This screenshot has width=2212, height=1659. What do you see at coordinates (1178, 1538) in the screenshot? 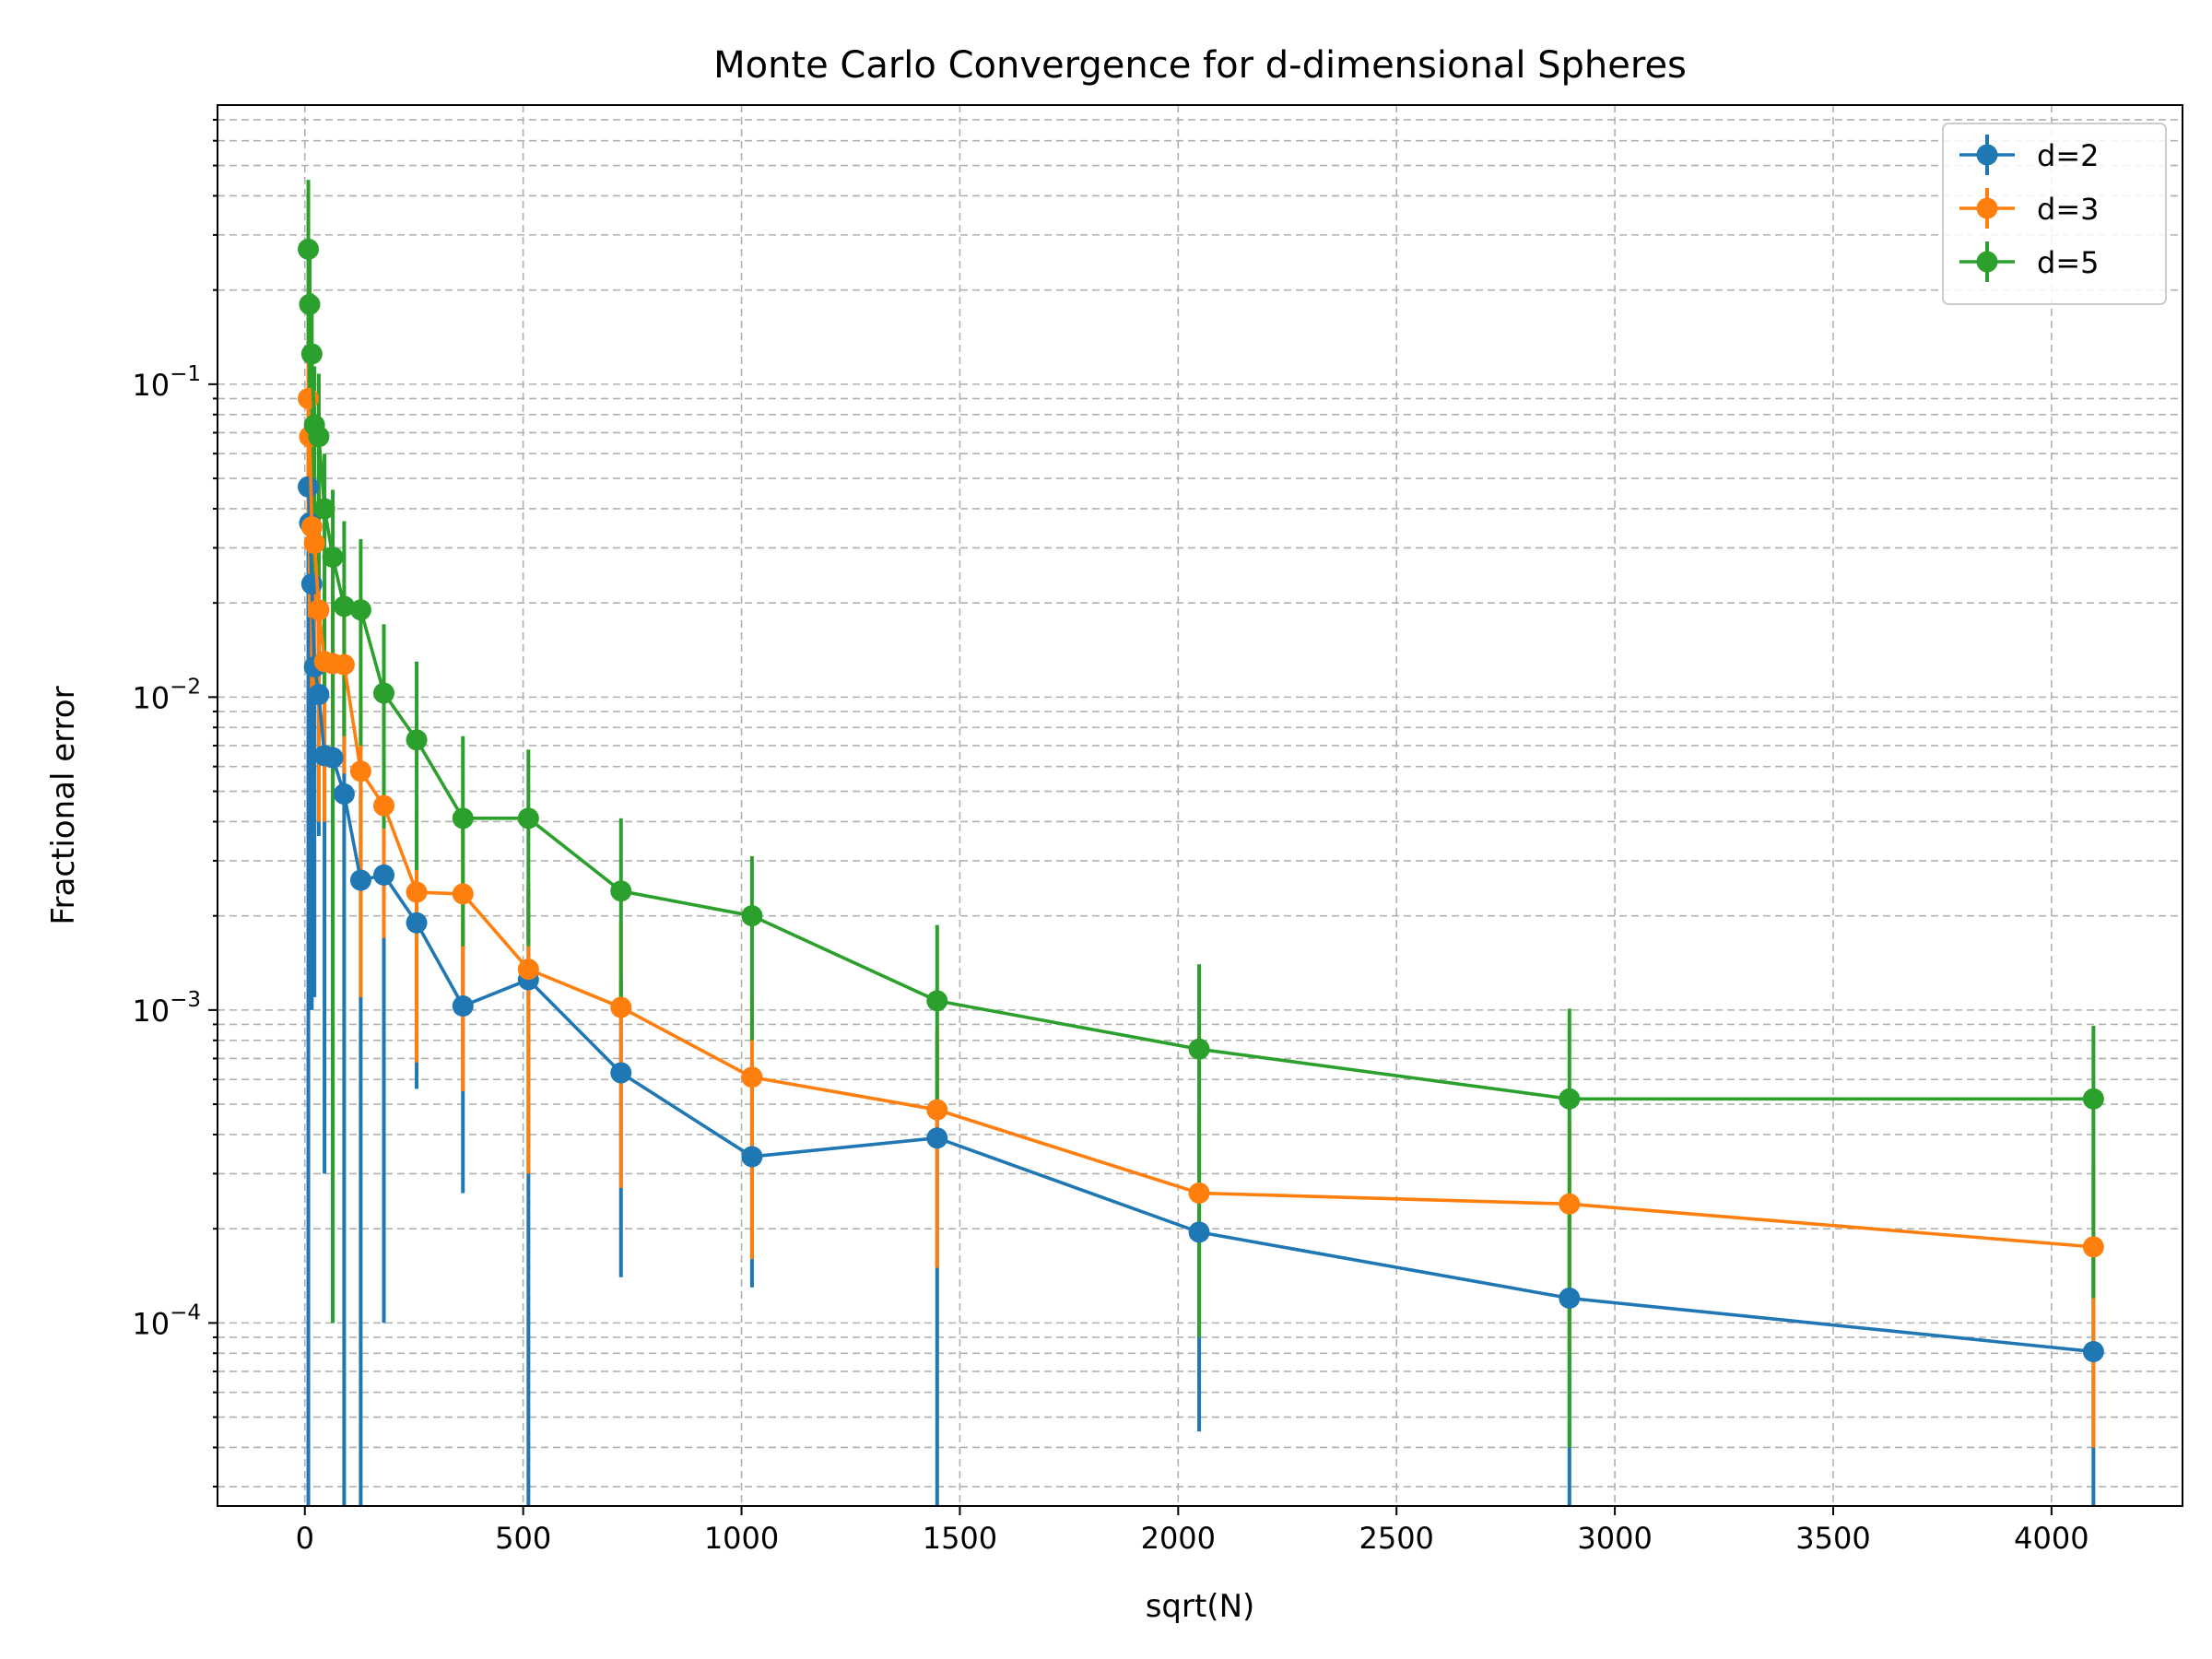
I see `x-tick-label: 2000` at bounding box center [1178, 1538].